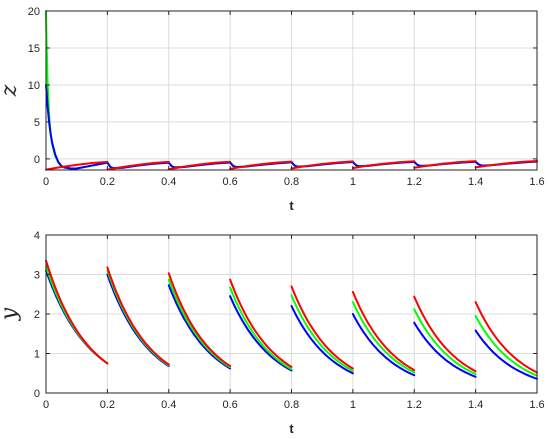  I want to click on z-xtick-label: 0.2, so click(107, 182).